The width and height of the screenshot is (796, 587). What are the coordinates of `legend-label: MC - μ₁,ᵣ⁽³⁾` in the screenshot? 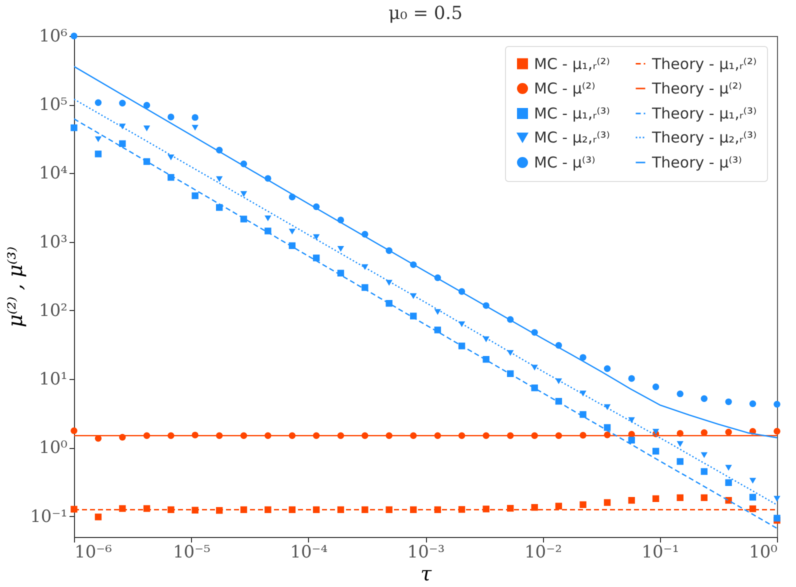 It's located at (572, 113).